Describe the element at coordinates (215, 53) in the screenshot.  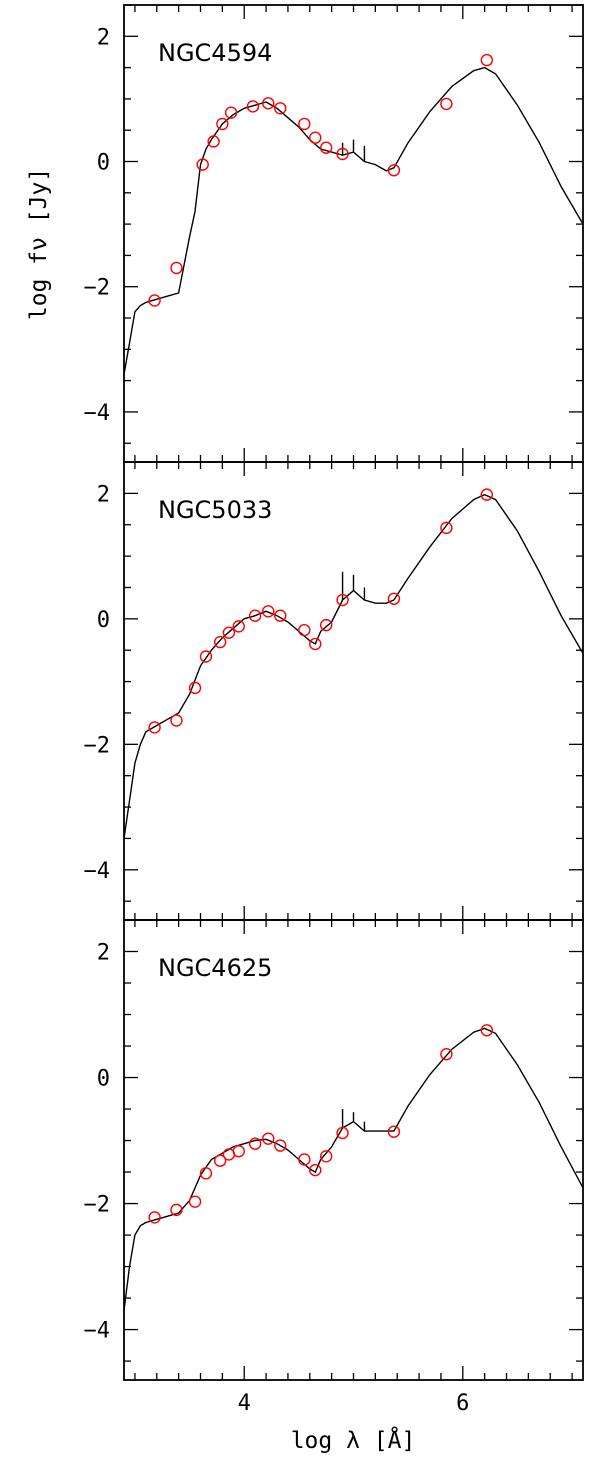
I see `panel-label: NGC4594` at that location.